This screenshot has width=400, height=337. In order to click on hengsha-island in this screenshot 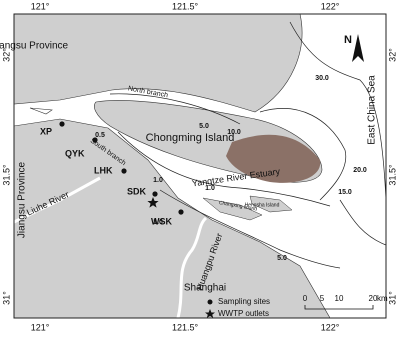, I will do `click(271, 204)`.